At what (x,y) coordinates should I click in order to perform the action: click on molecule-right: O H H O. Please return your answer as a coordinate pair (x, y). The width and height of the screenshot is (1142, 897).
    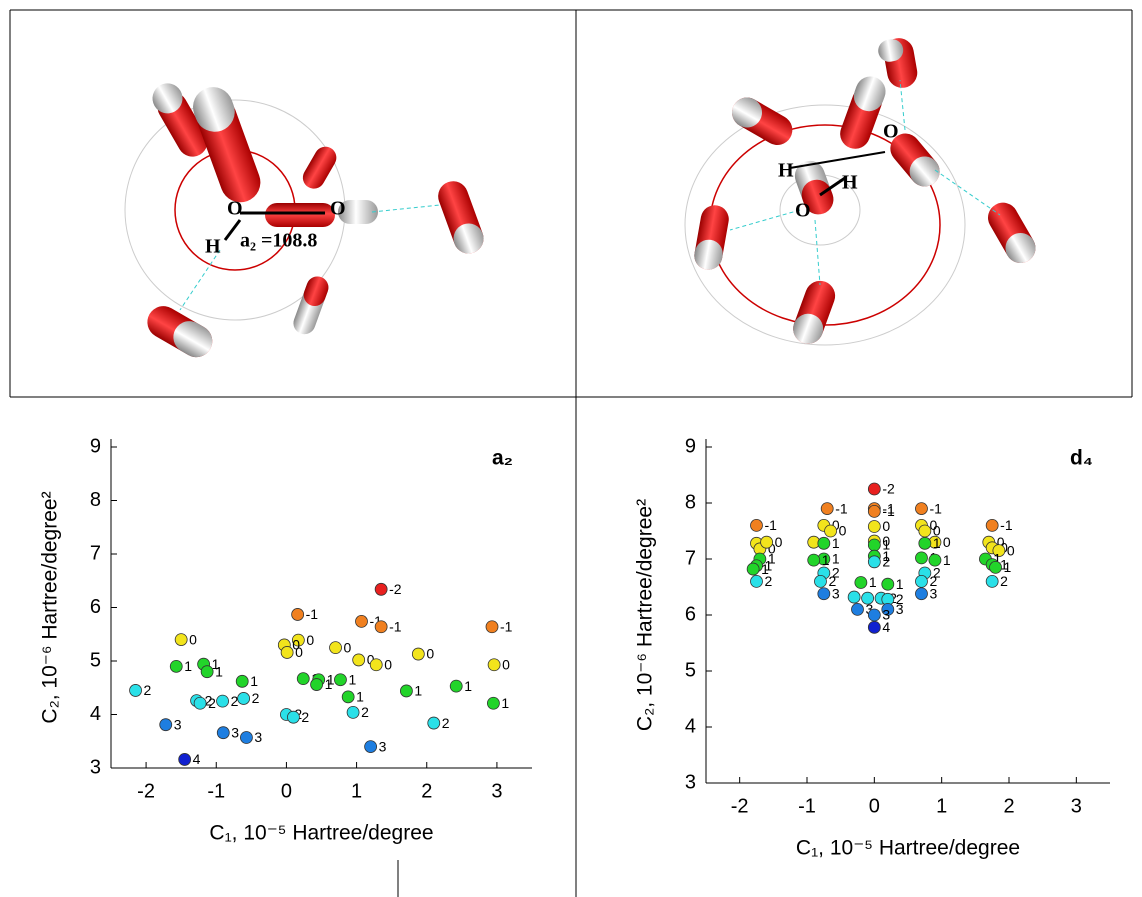
    Looking at the image, I should click on (860, 192).